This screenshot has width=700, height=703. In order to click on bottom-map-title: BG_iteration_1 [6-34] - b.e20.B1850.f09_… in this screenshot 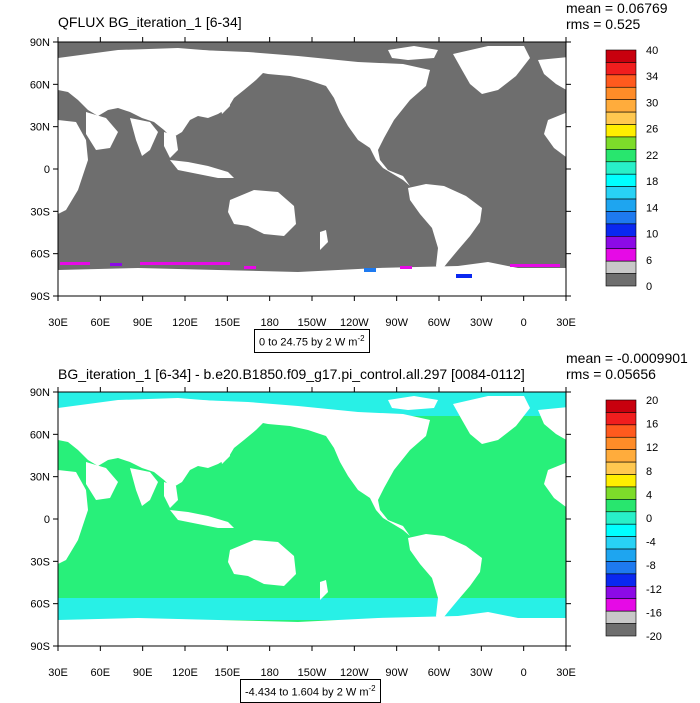, I will do `click(291, 374)`.